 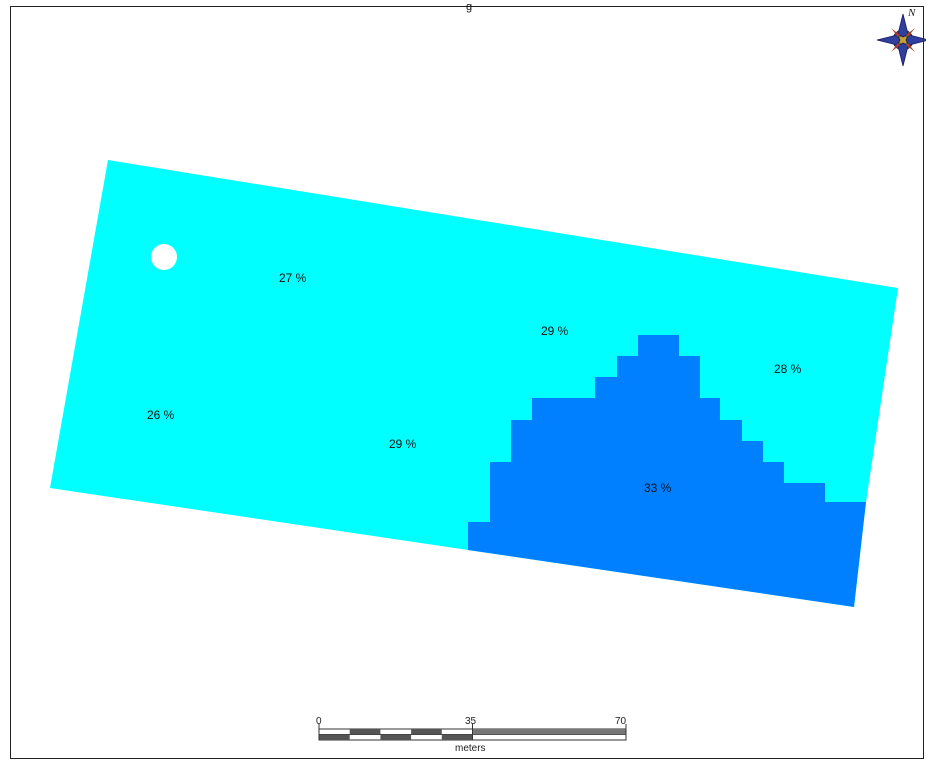 I want to click on scale-tick-label: 35, so click(x=471, y=721).